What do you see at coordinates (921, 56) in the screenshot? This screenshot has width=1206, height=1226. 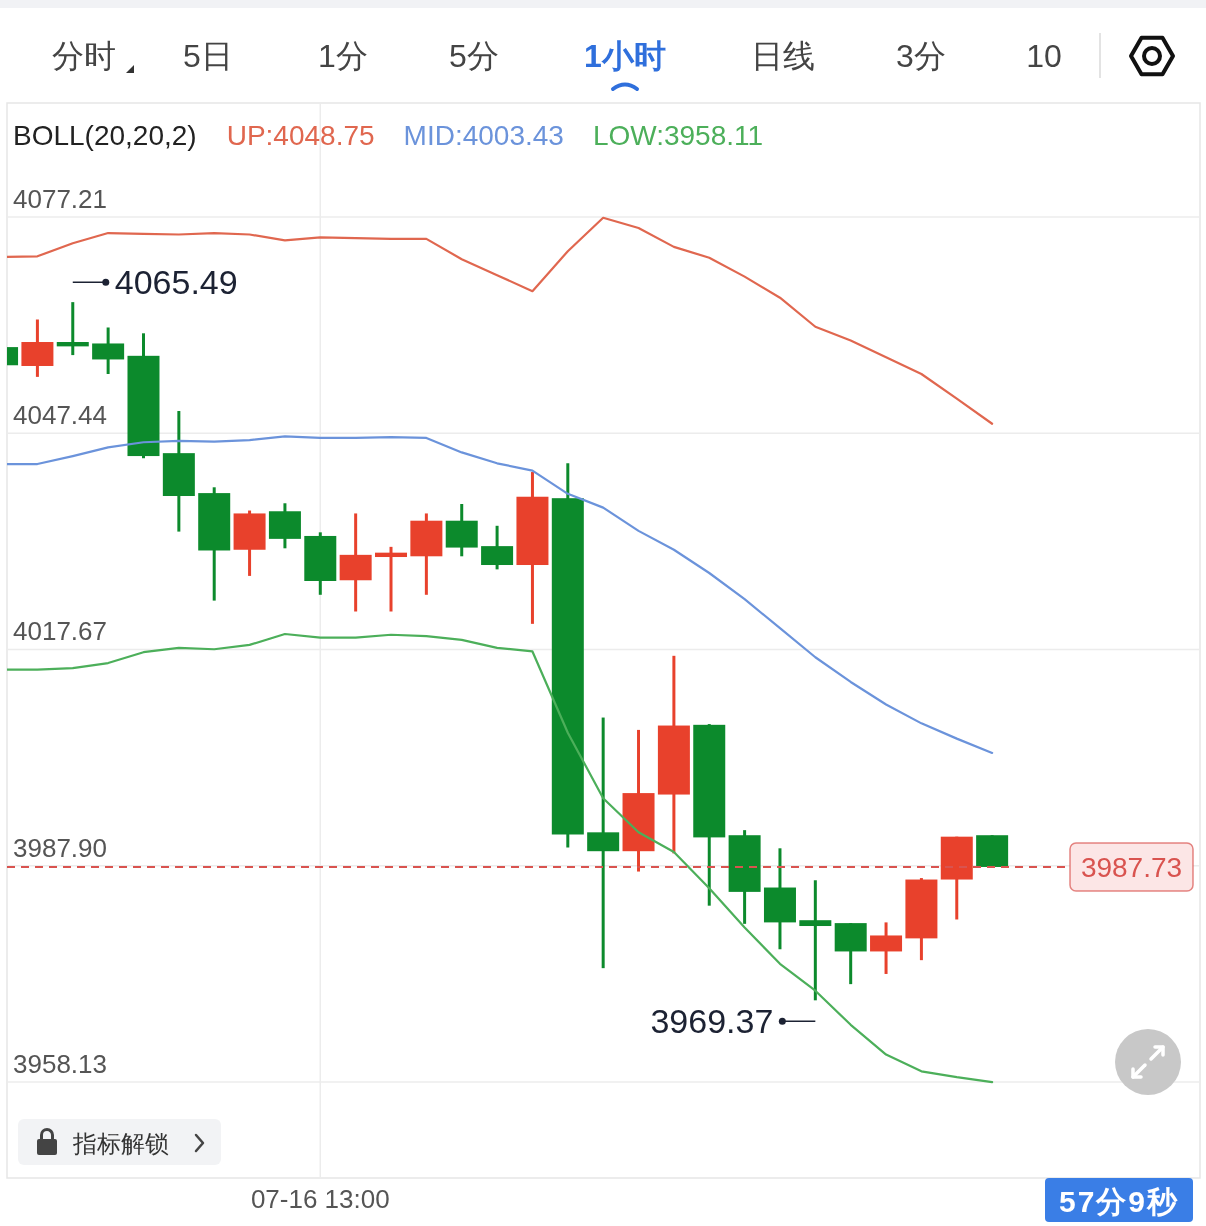 I see `text: 3分` at bounding box center [921, 56].